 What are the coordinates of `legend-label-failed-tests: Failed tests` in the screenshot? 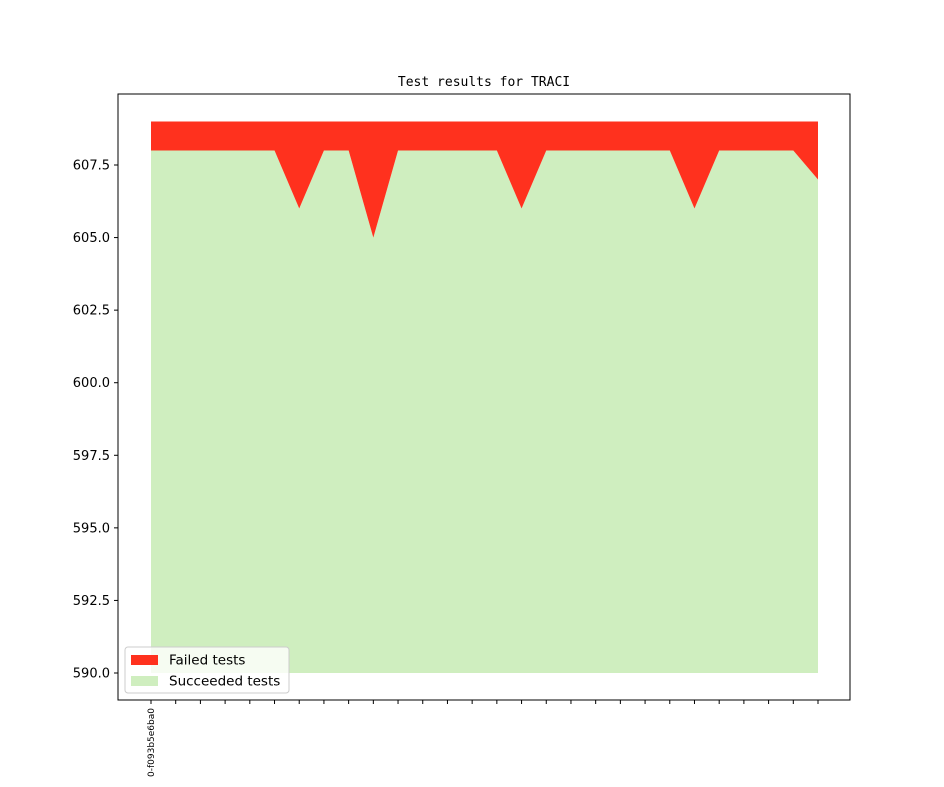 It's located at (207, 661).